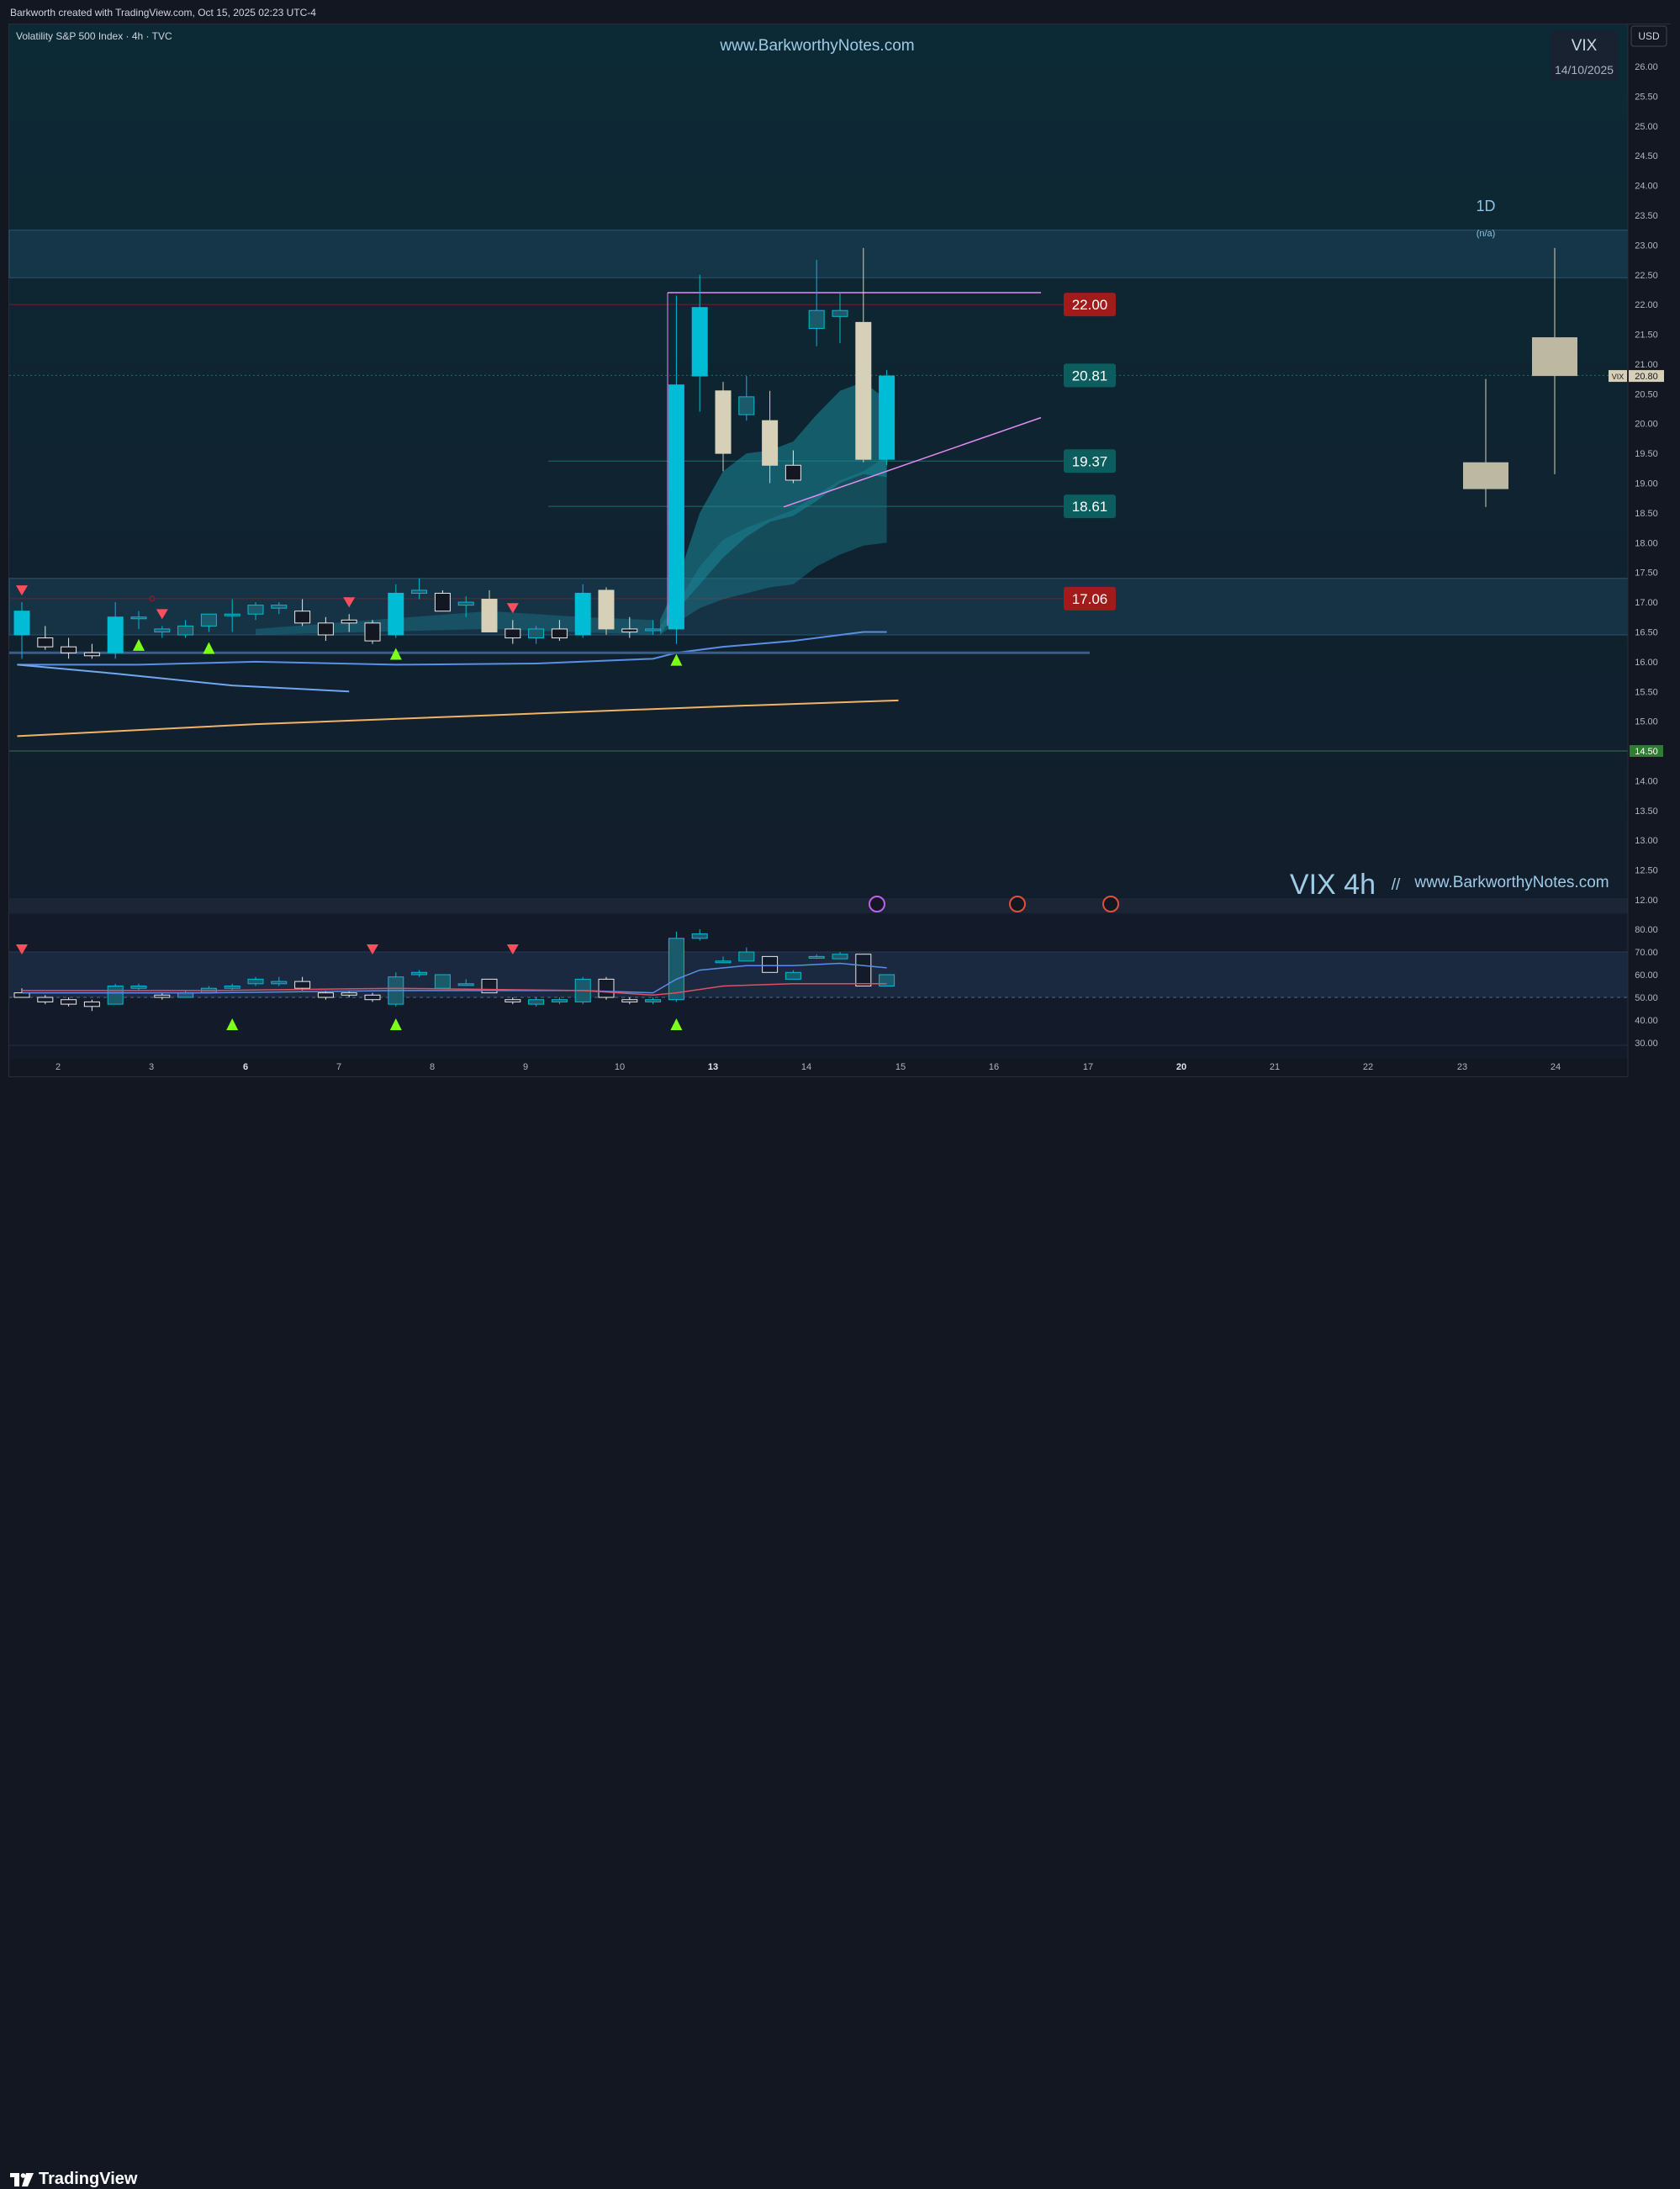  Describe the element at coordinates (1646, 953) in the screenshot. I see `osc-tick-label: 70.00` at that location.